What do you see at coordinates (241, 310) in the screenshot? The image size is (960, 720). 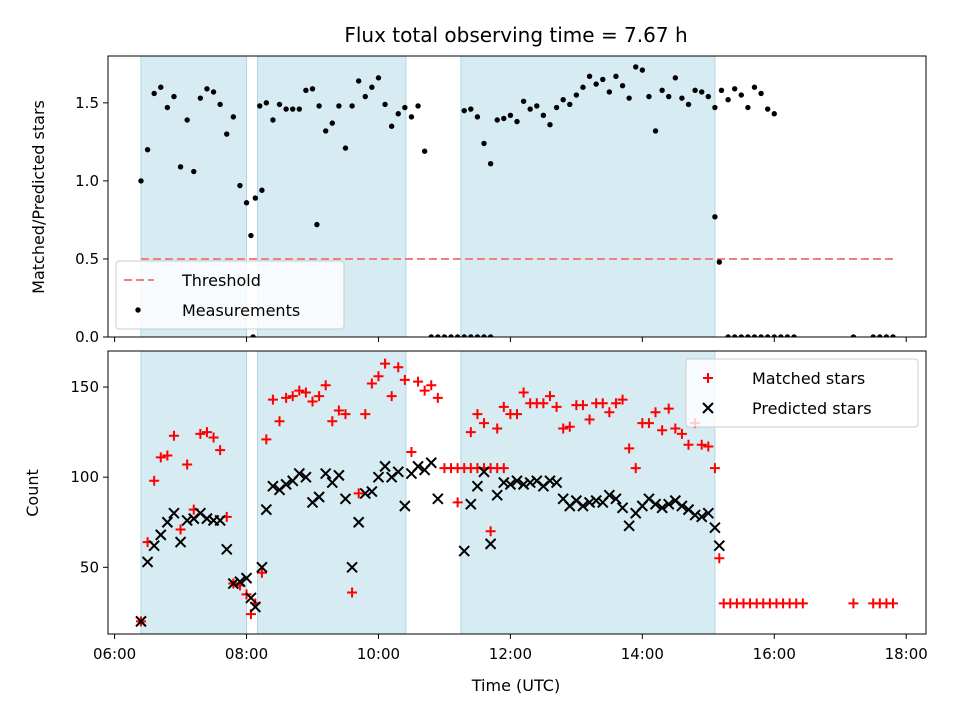 I see `legend-label: Measurements` at bounding box center [241, 310].